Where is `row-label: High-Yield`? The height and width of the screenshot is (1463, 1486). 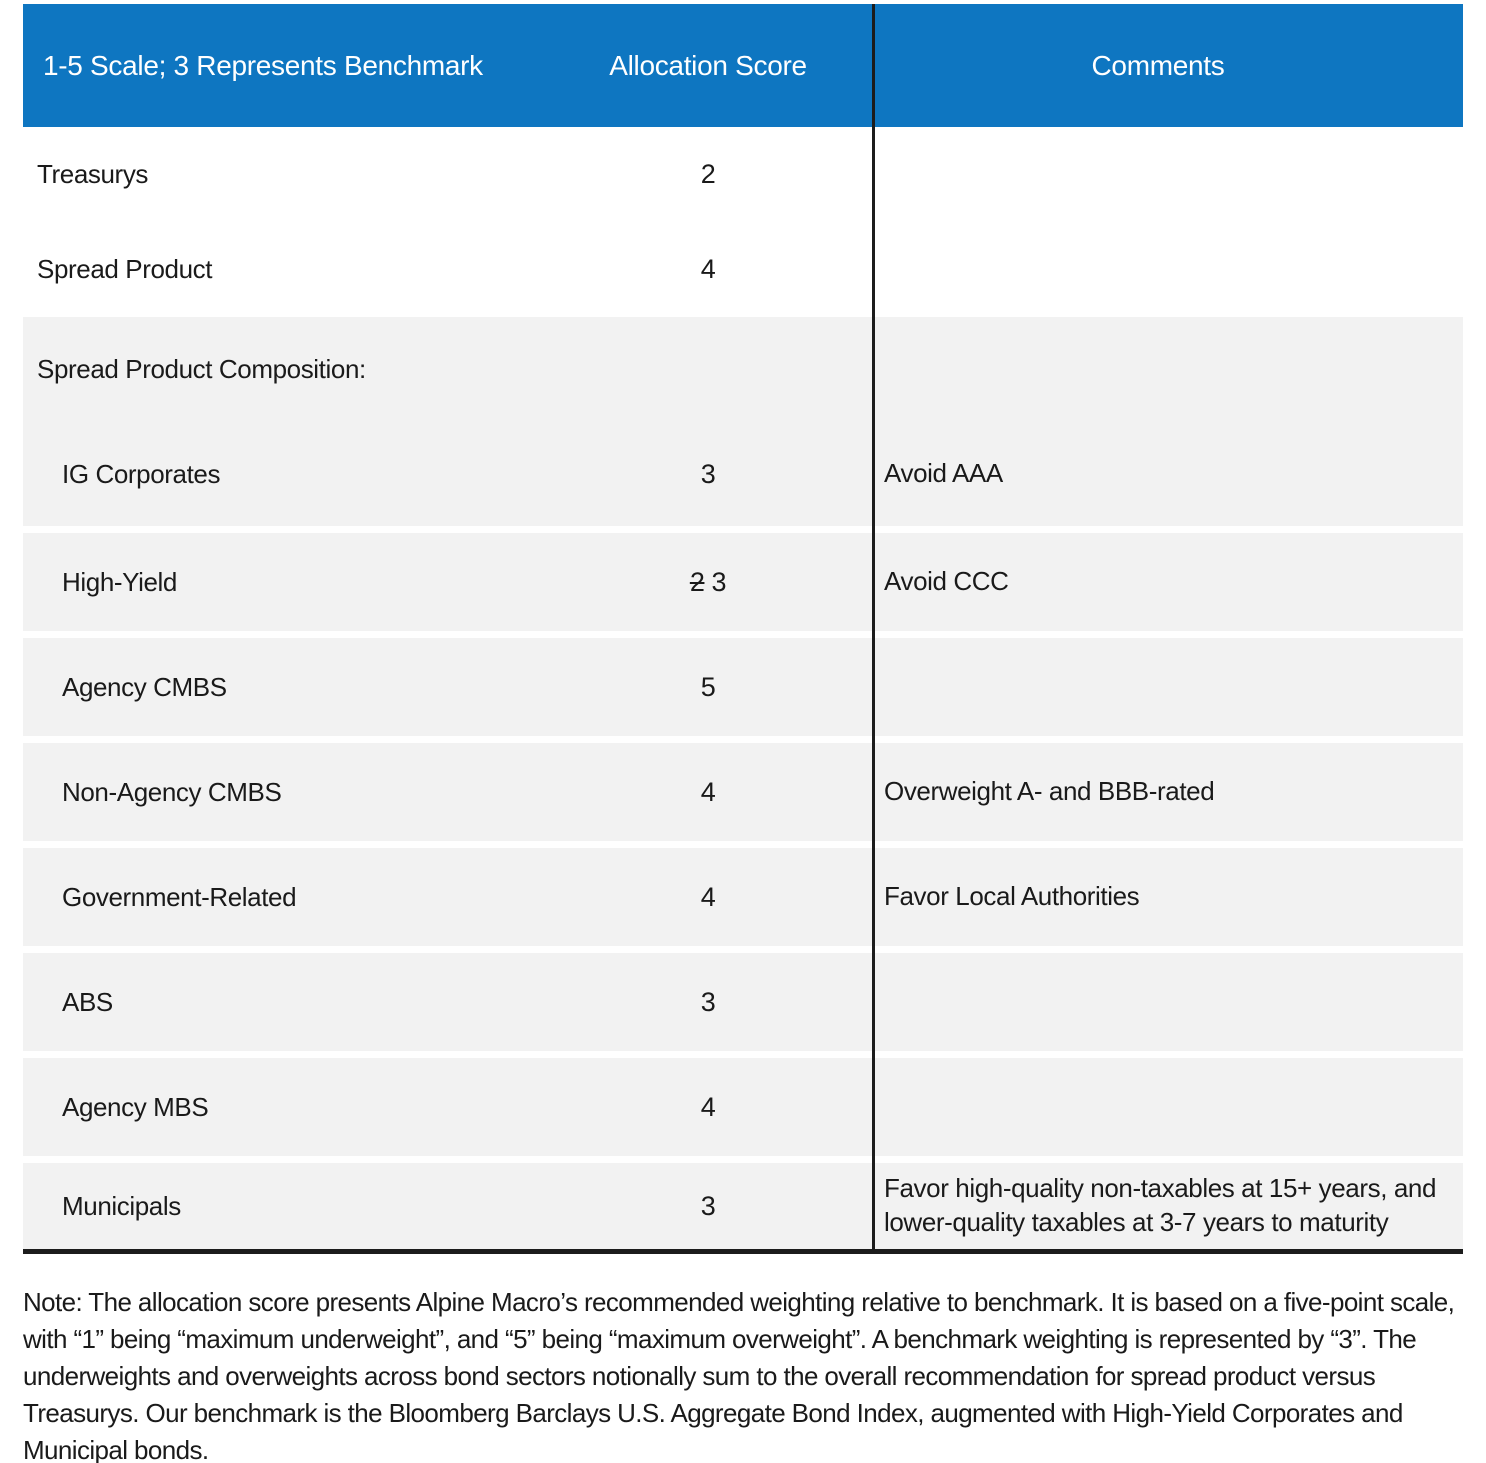 row-label: High-Yield is located at coordinates (119, 581).